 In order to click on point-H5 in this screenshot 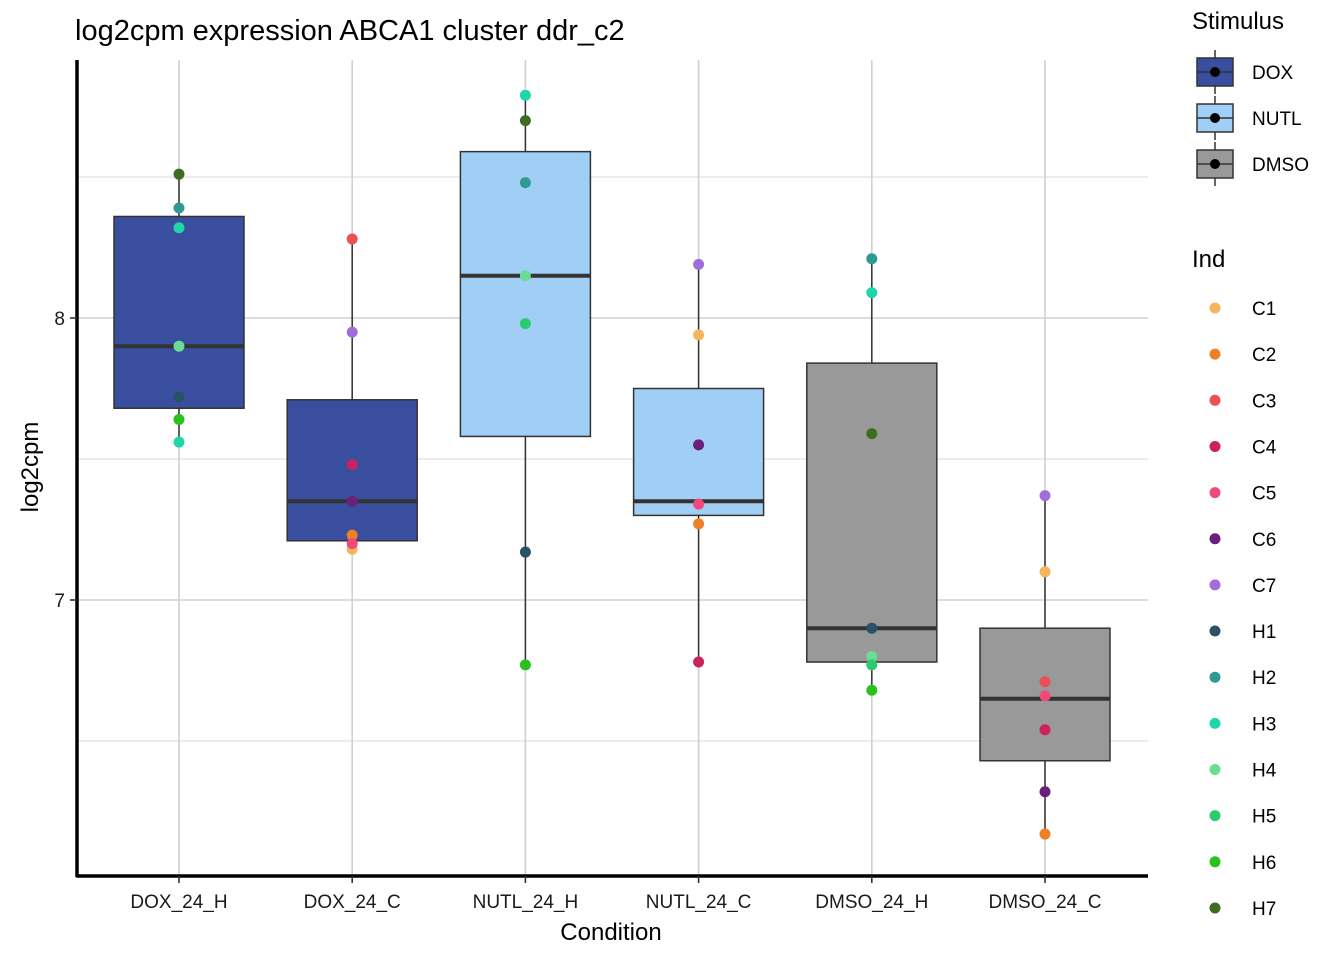, I will do `click(525, 324)`.